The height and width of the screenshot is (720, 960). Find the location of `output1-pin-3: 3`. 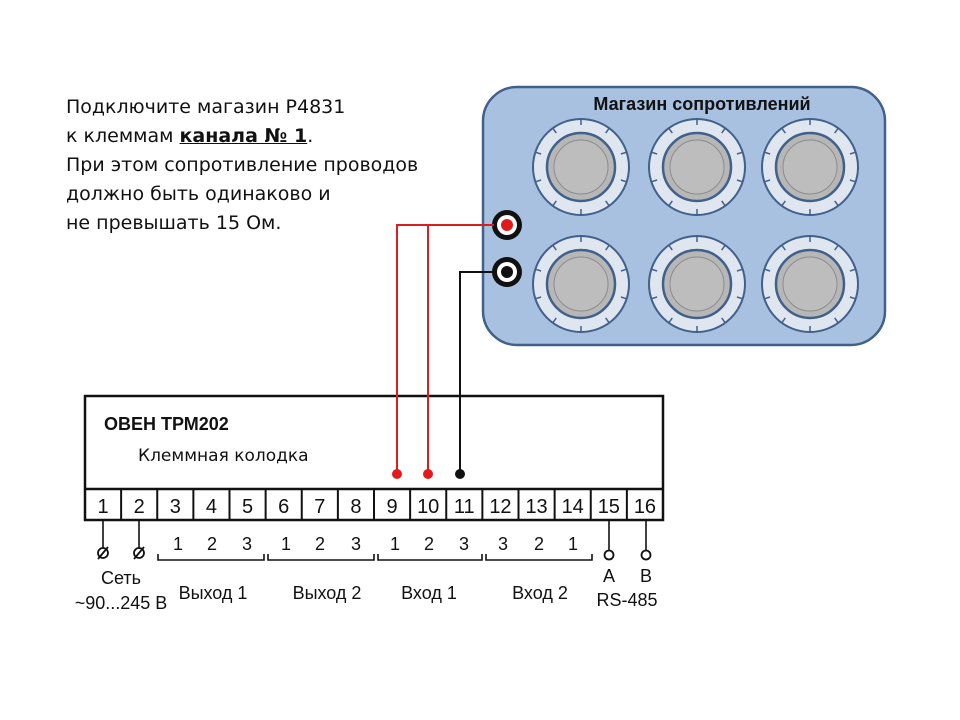

output1-pin-3: 3 is located at coordinates (247, 544).